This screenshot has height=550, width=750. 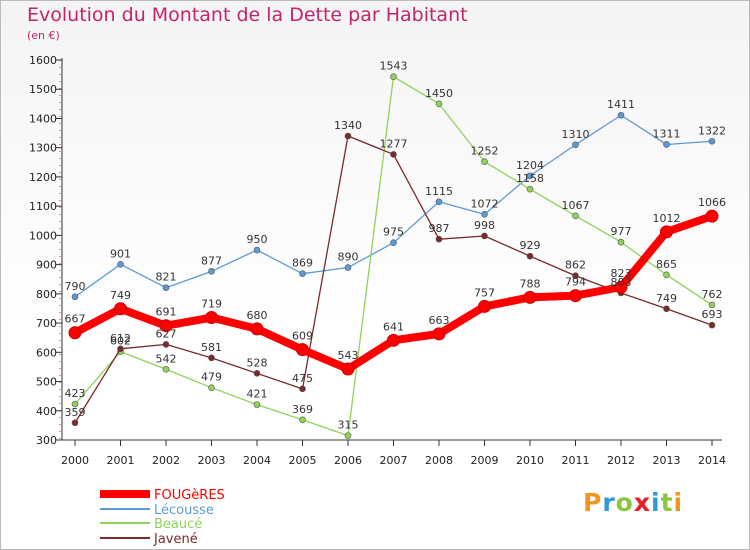 What do you see at coordinates (43, 118) in the screenshot?
I see `y-tick-label: 1400` at bounding box center [43, 118].